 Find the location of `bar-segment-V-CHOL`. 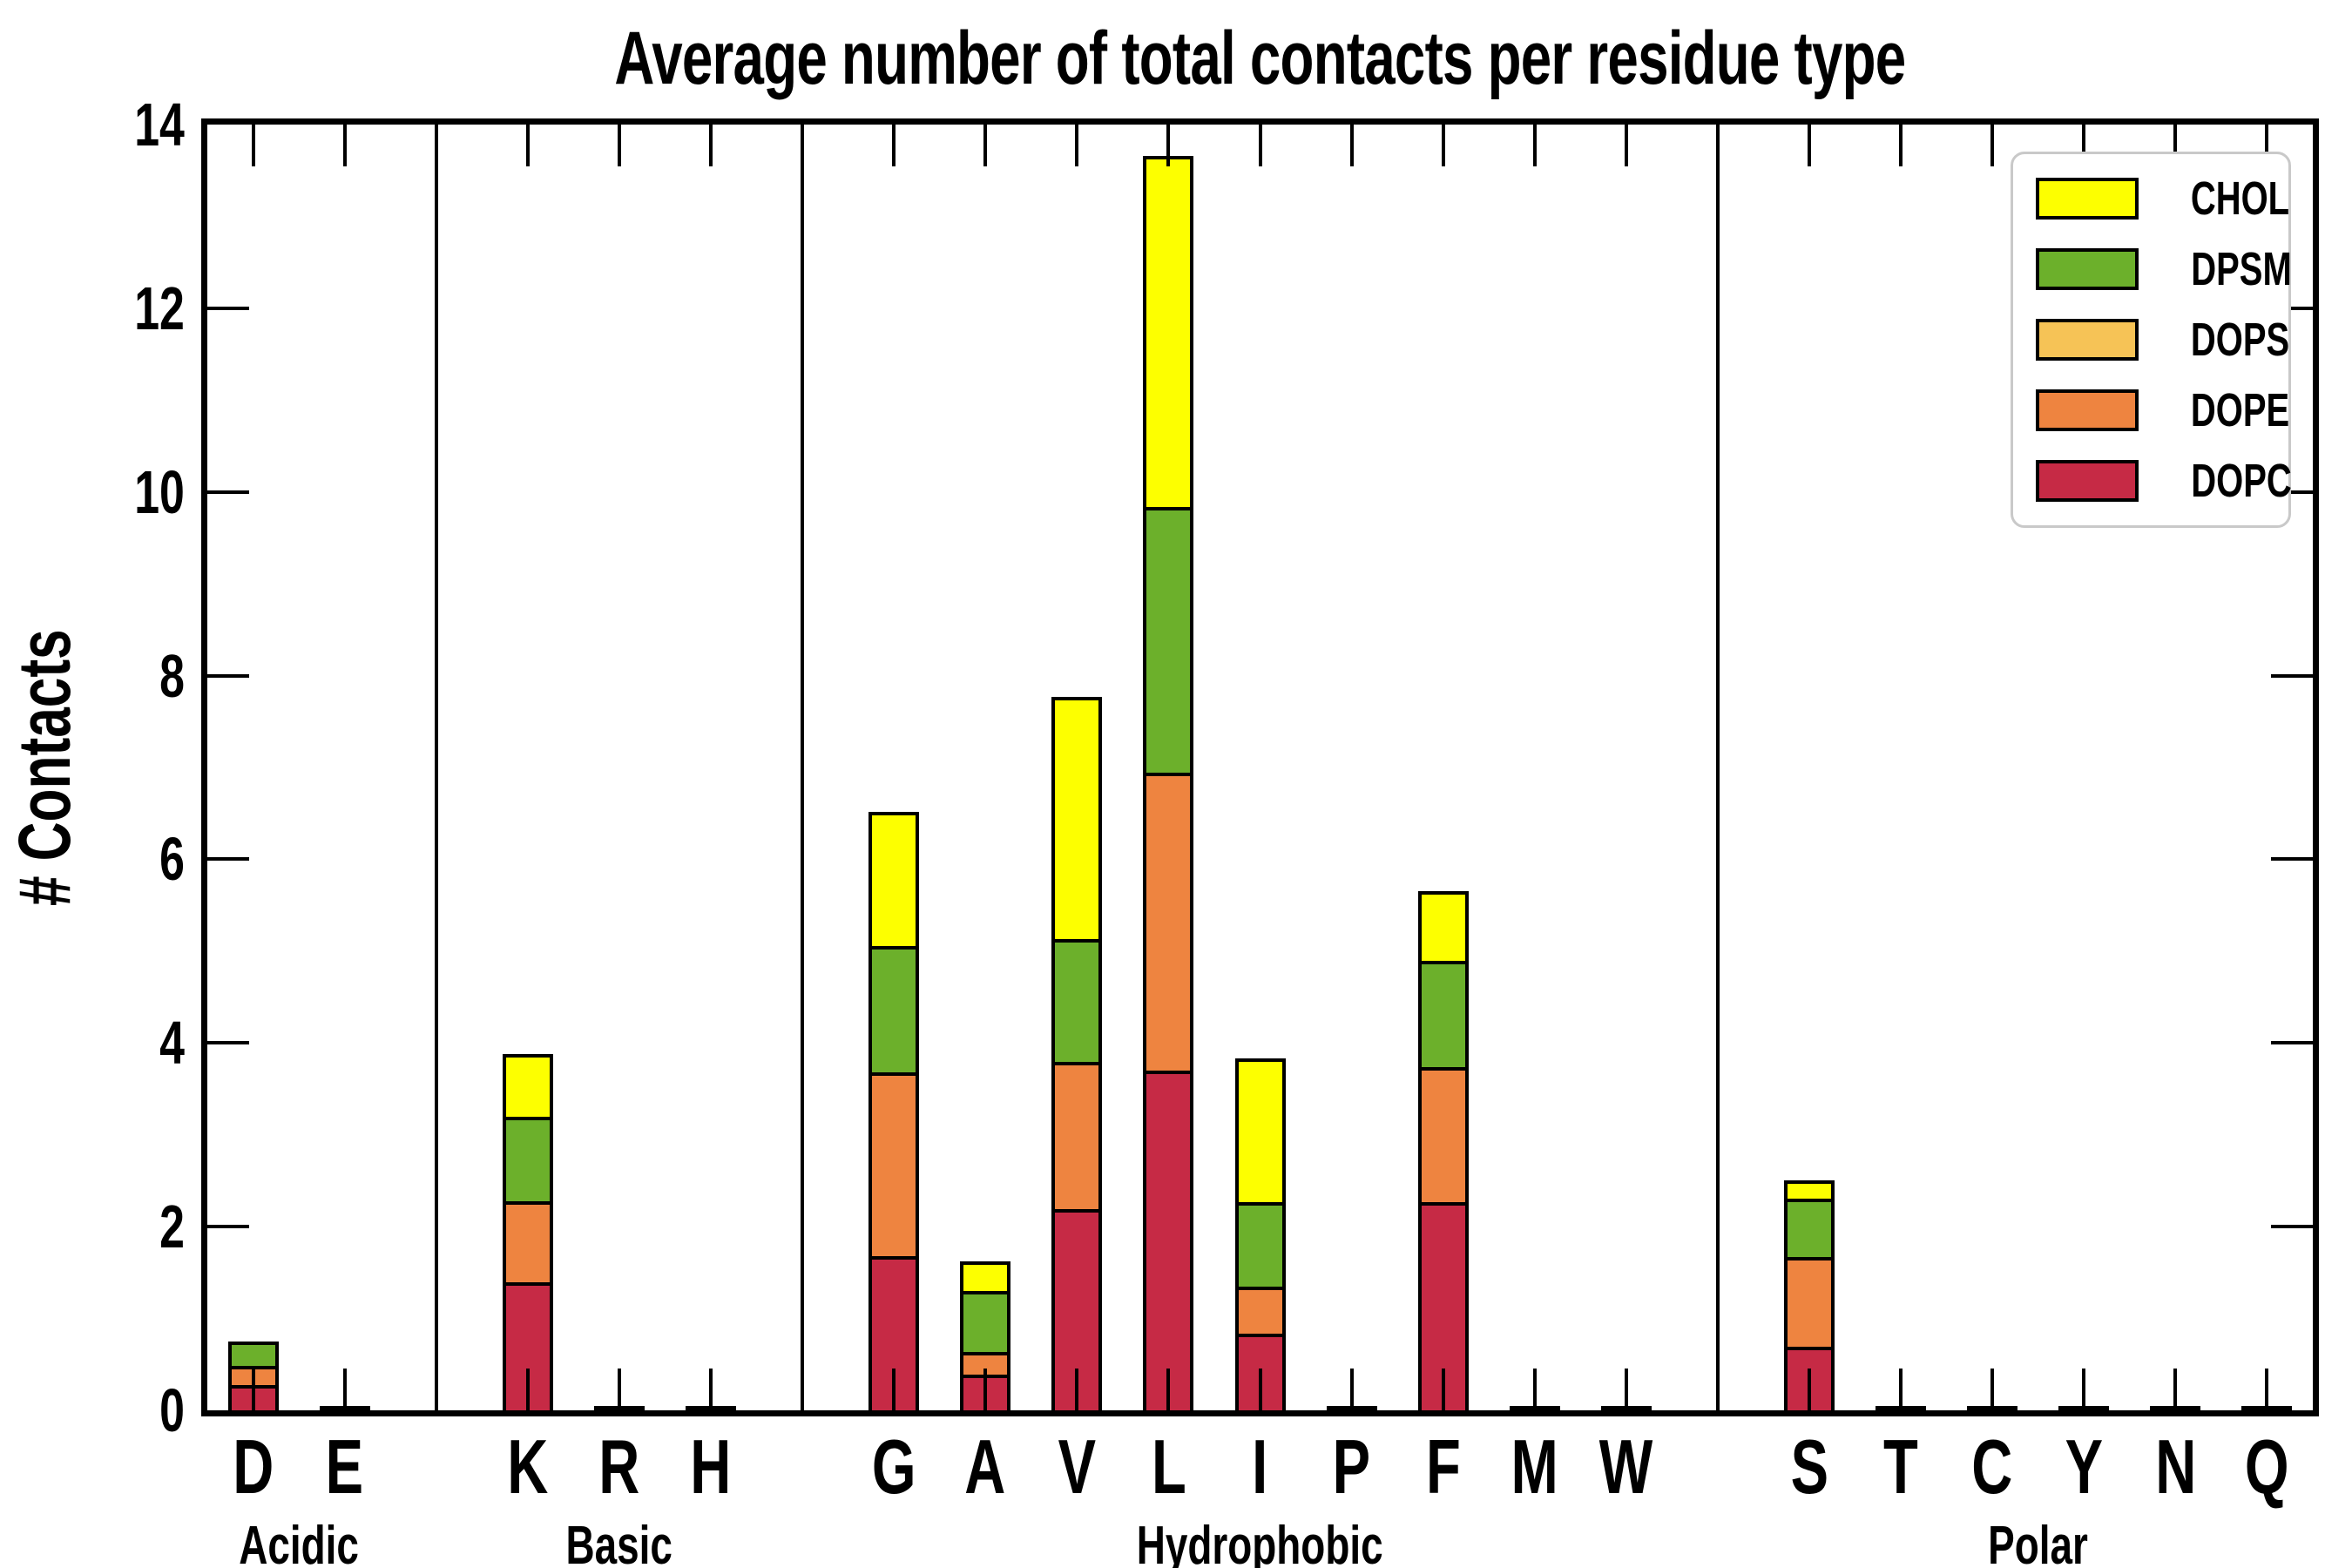

bar-segment-V-CHOL is located at coordinates (1077, 821).